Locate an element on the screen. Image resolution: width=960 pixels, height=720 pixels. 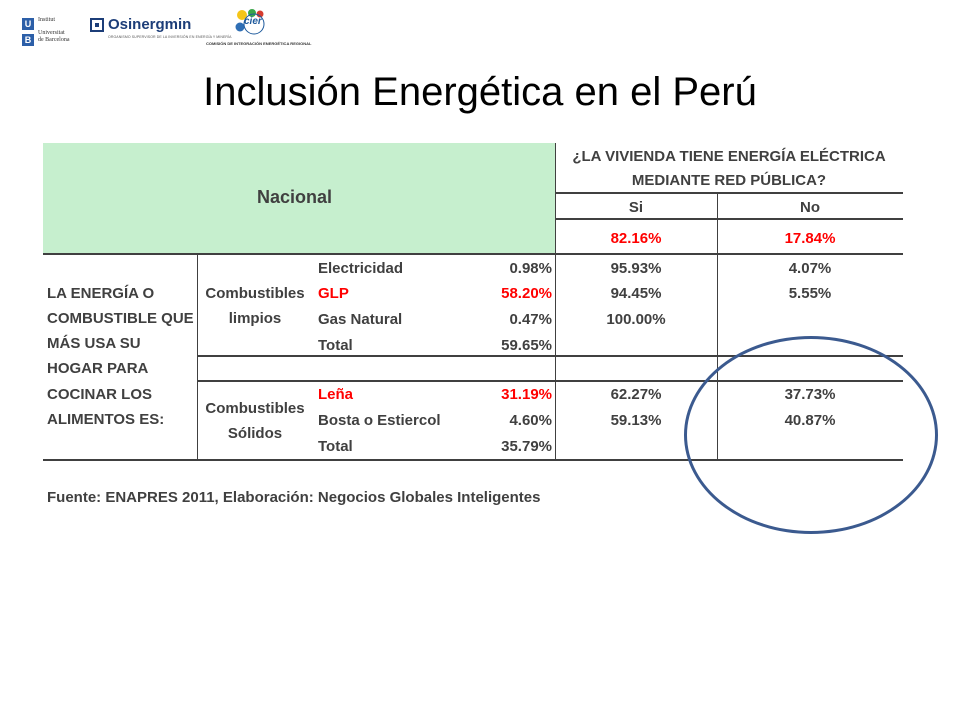
fuel-name: GLP is located at coordinates (333, 293).